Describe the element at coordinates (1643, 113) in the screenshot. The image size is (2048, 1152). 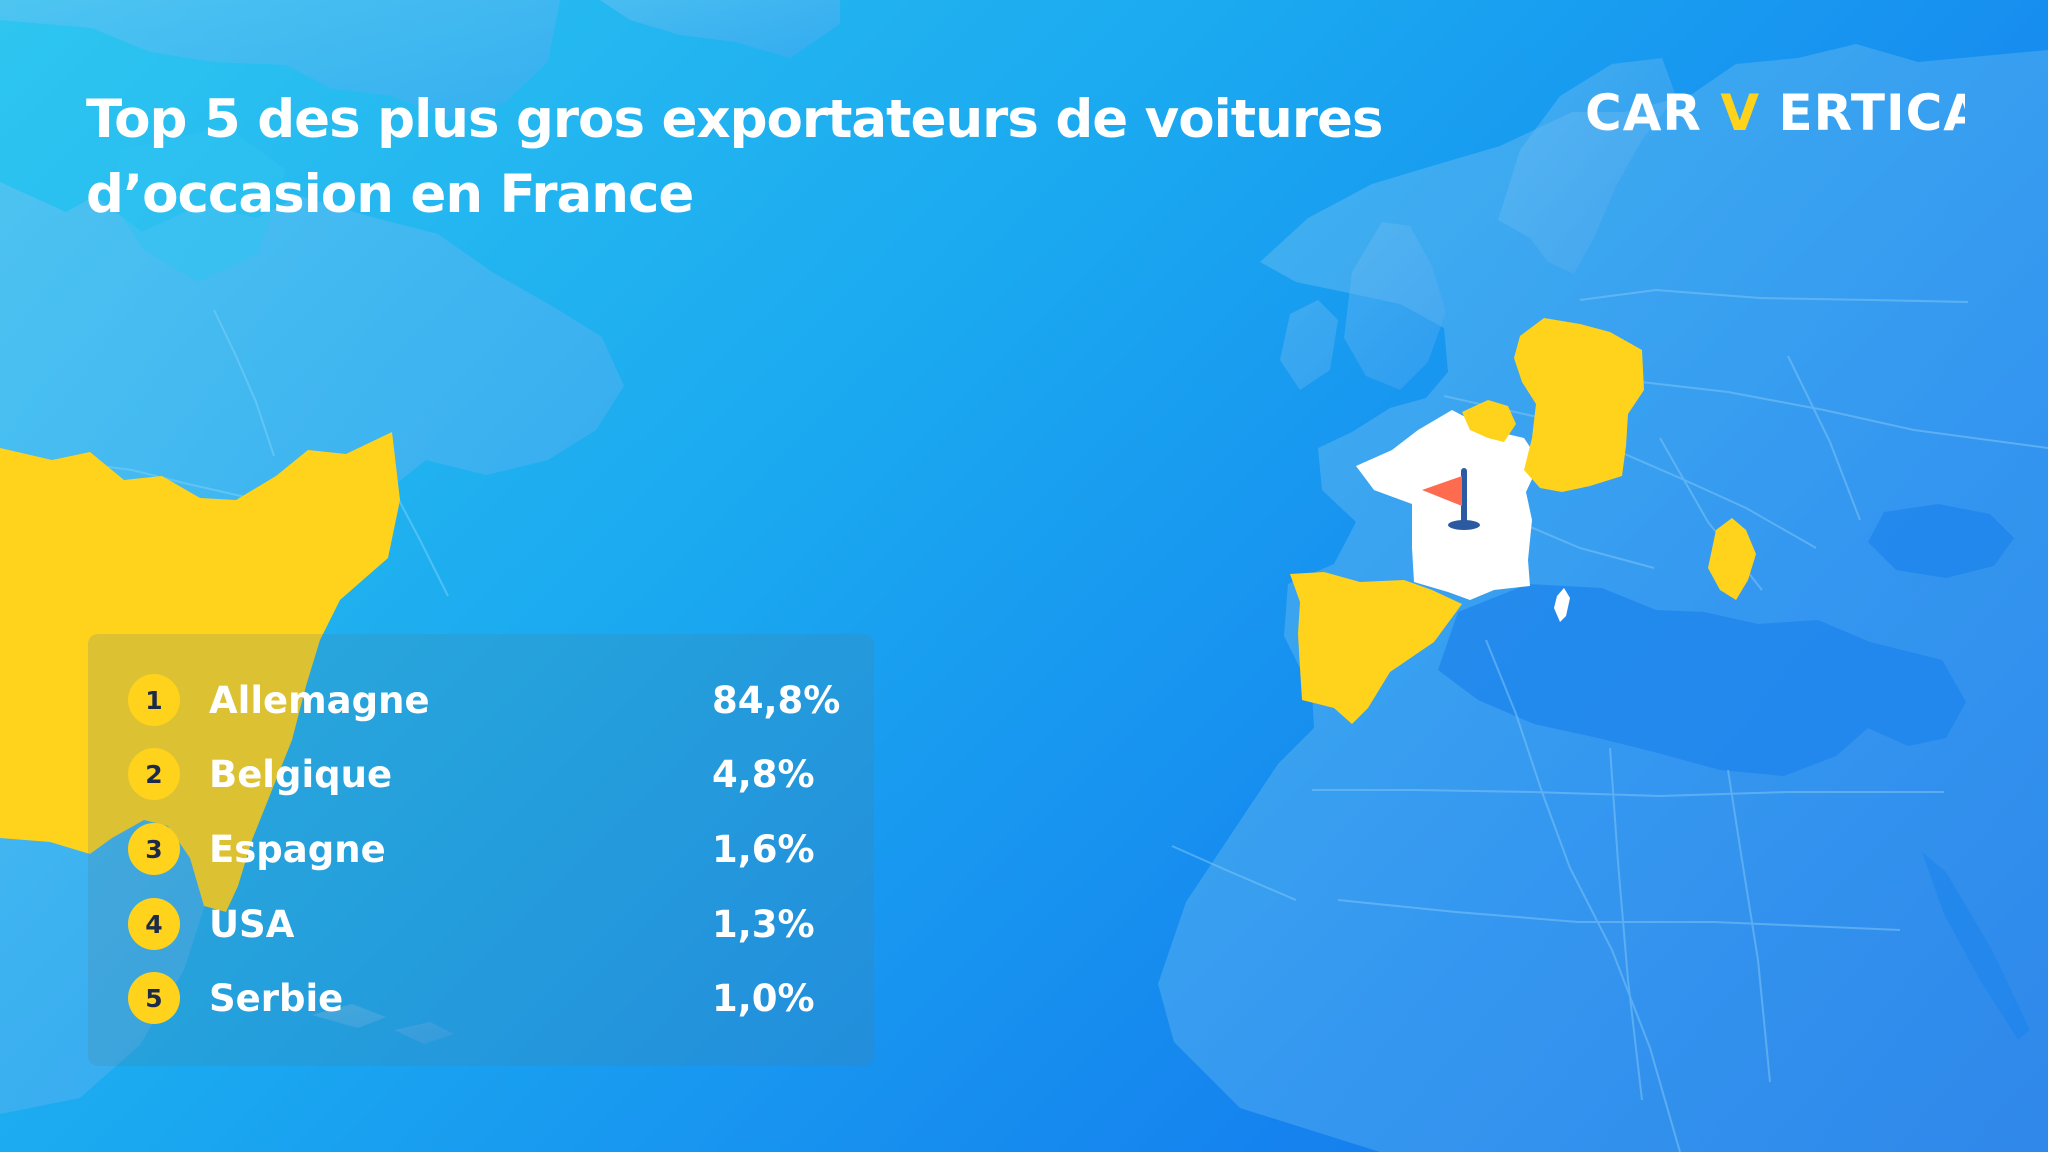
I see `brand-prefix: CAR` at that location.